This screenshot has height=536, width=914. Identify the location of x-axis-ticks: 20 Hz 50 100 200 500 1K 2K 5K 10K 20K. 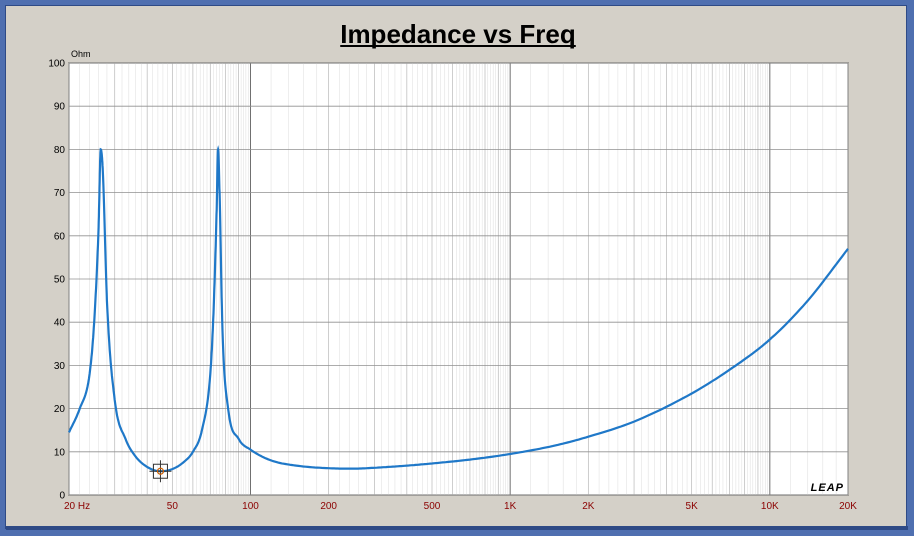
(460, 506).